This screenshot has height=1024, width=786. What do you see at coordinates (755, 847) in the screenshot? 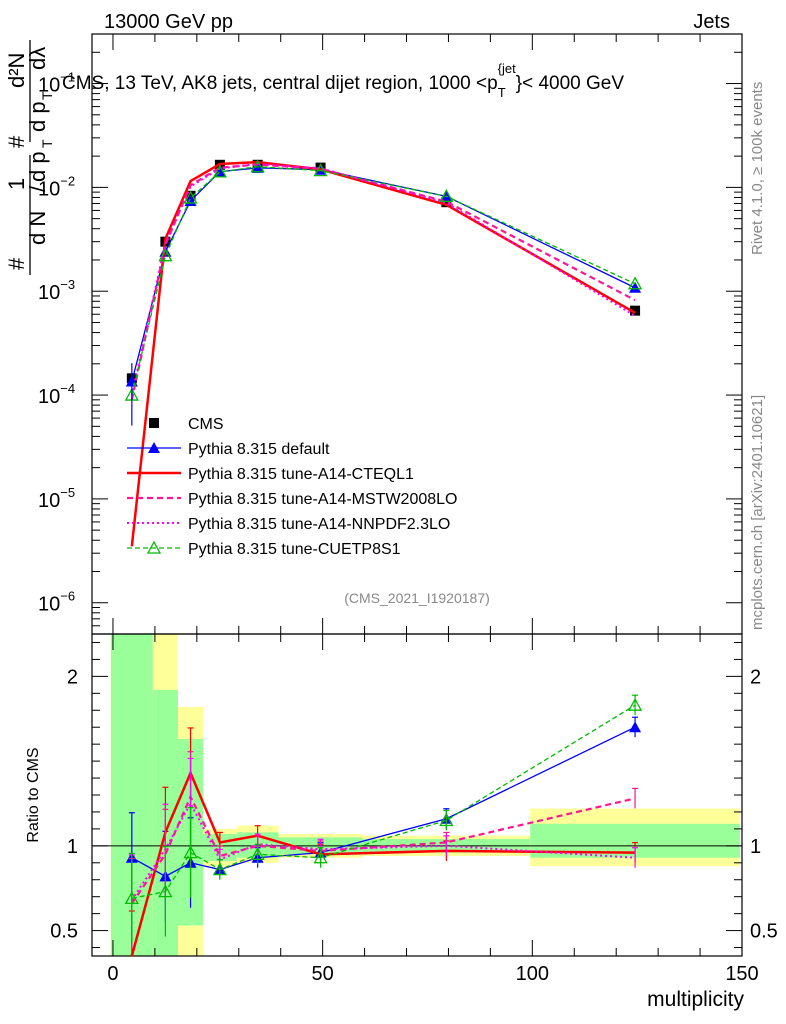
I see `ratio-ytick-label-right-1: 1` at bounding box center [755, 847].